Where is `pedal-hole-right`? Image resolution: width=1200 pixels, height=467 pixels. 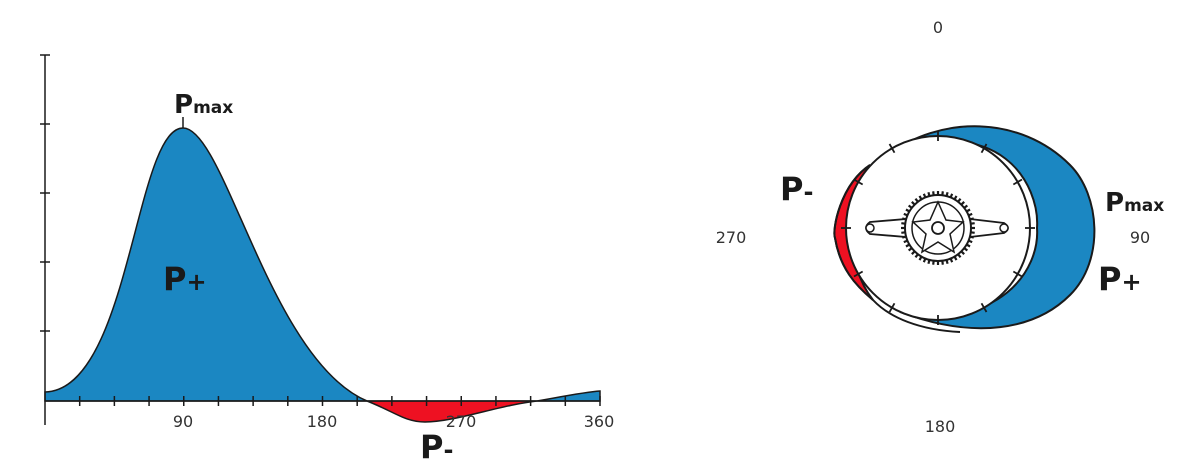
pedal-hole-right is located at coordinates (1004, 228).